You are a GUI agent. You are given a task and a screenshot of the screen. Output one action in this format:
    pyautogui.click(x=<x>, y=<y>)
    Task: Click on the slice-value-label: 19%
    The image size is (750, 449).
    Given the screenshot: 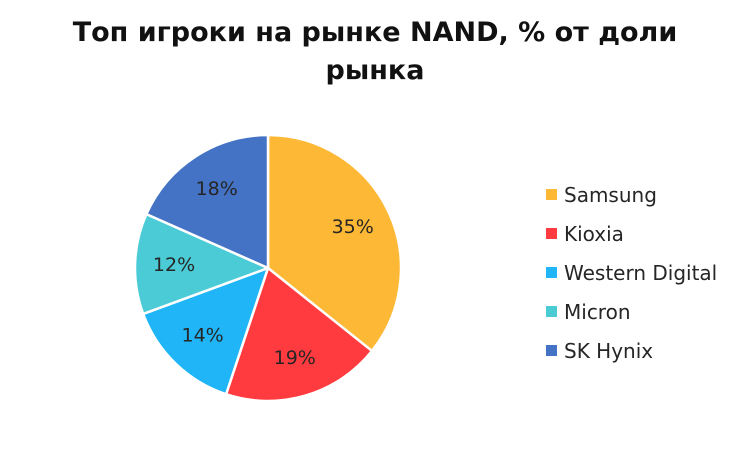 What is the action you would take?
    pyautogui.click(x=295, y=358)
    